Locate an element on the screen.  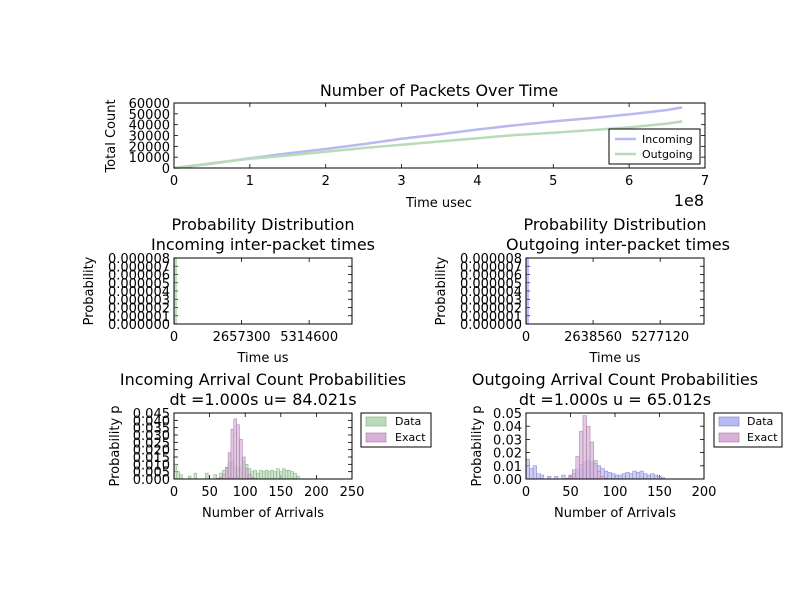
plot-area: 0 50 100 150 200 0.000.010.020.030.040.05 is located at coordinates (604, 453).